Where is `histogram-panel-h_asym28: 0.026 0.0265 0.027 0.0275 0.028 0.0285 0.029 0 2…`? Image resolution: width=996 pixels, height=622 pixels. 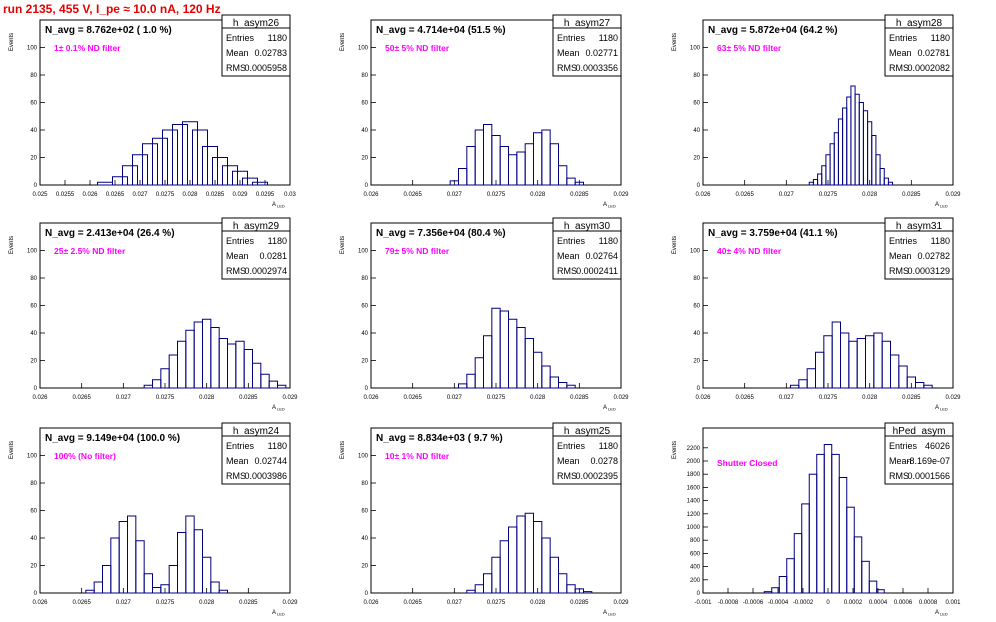 histogram-panel-h_asym28: 0.026 0.0265 0.027 0.0275 0.028 0.0285 0.029 0 2… is located at coordinates (816, 111).